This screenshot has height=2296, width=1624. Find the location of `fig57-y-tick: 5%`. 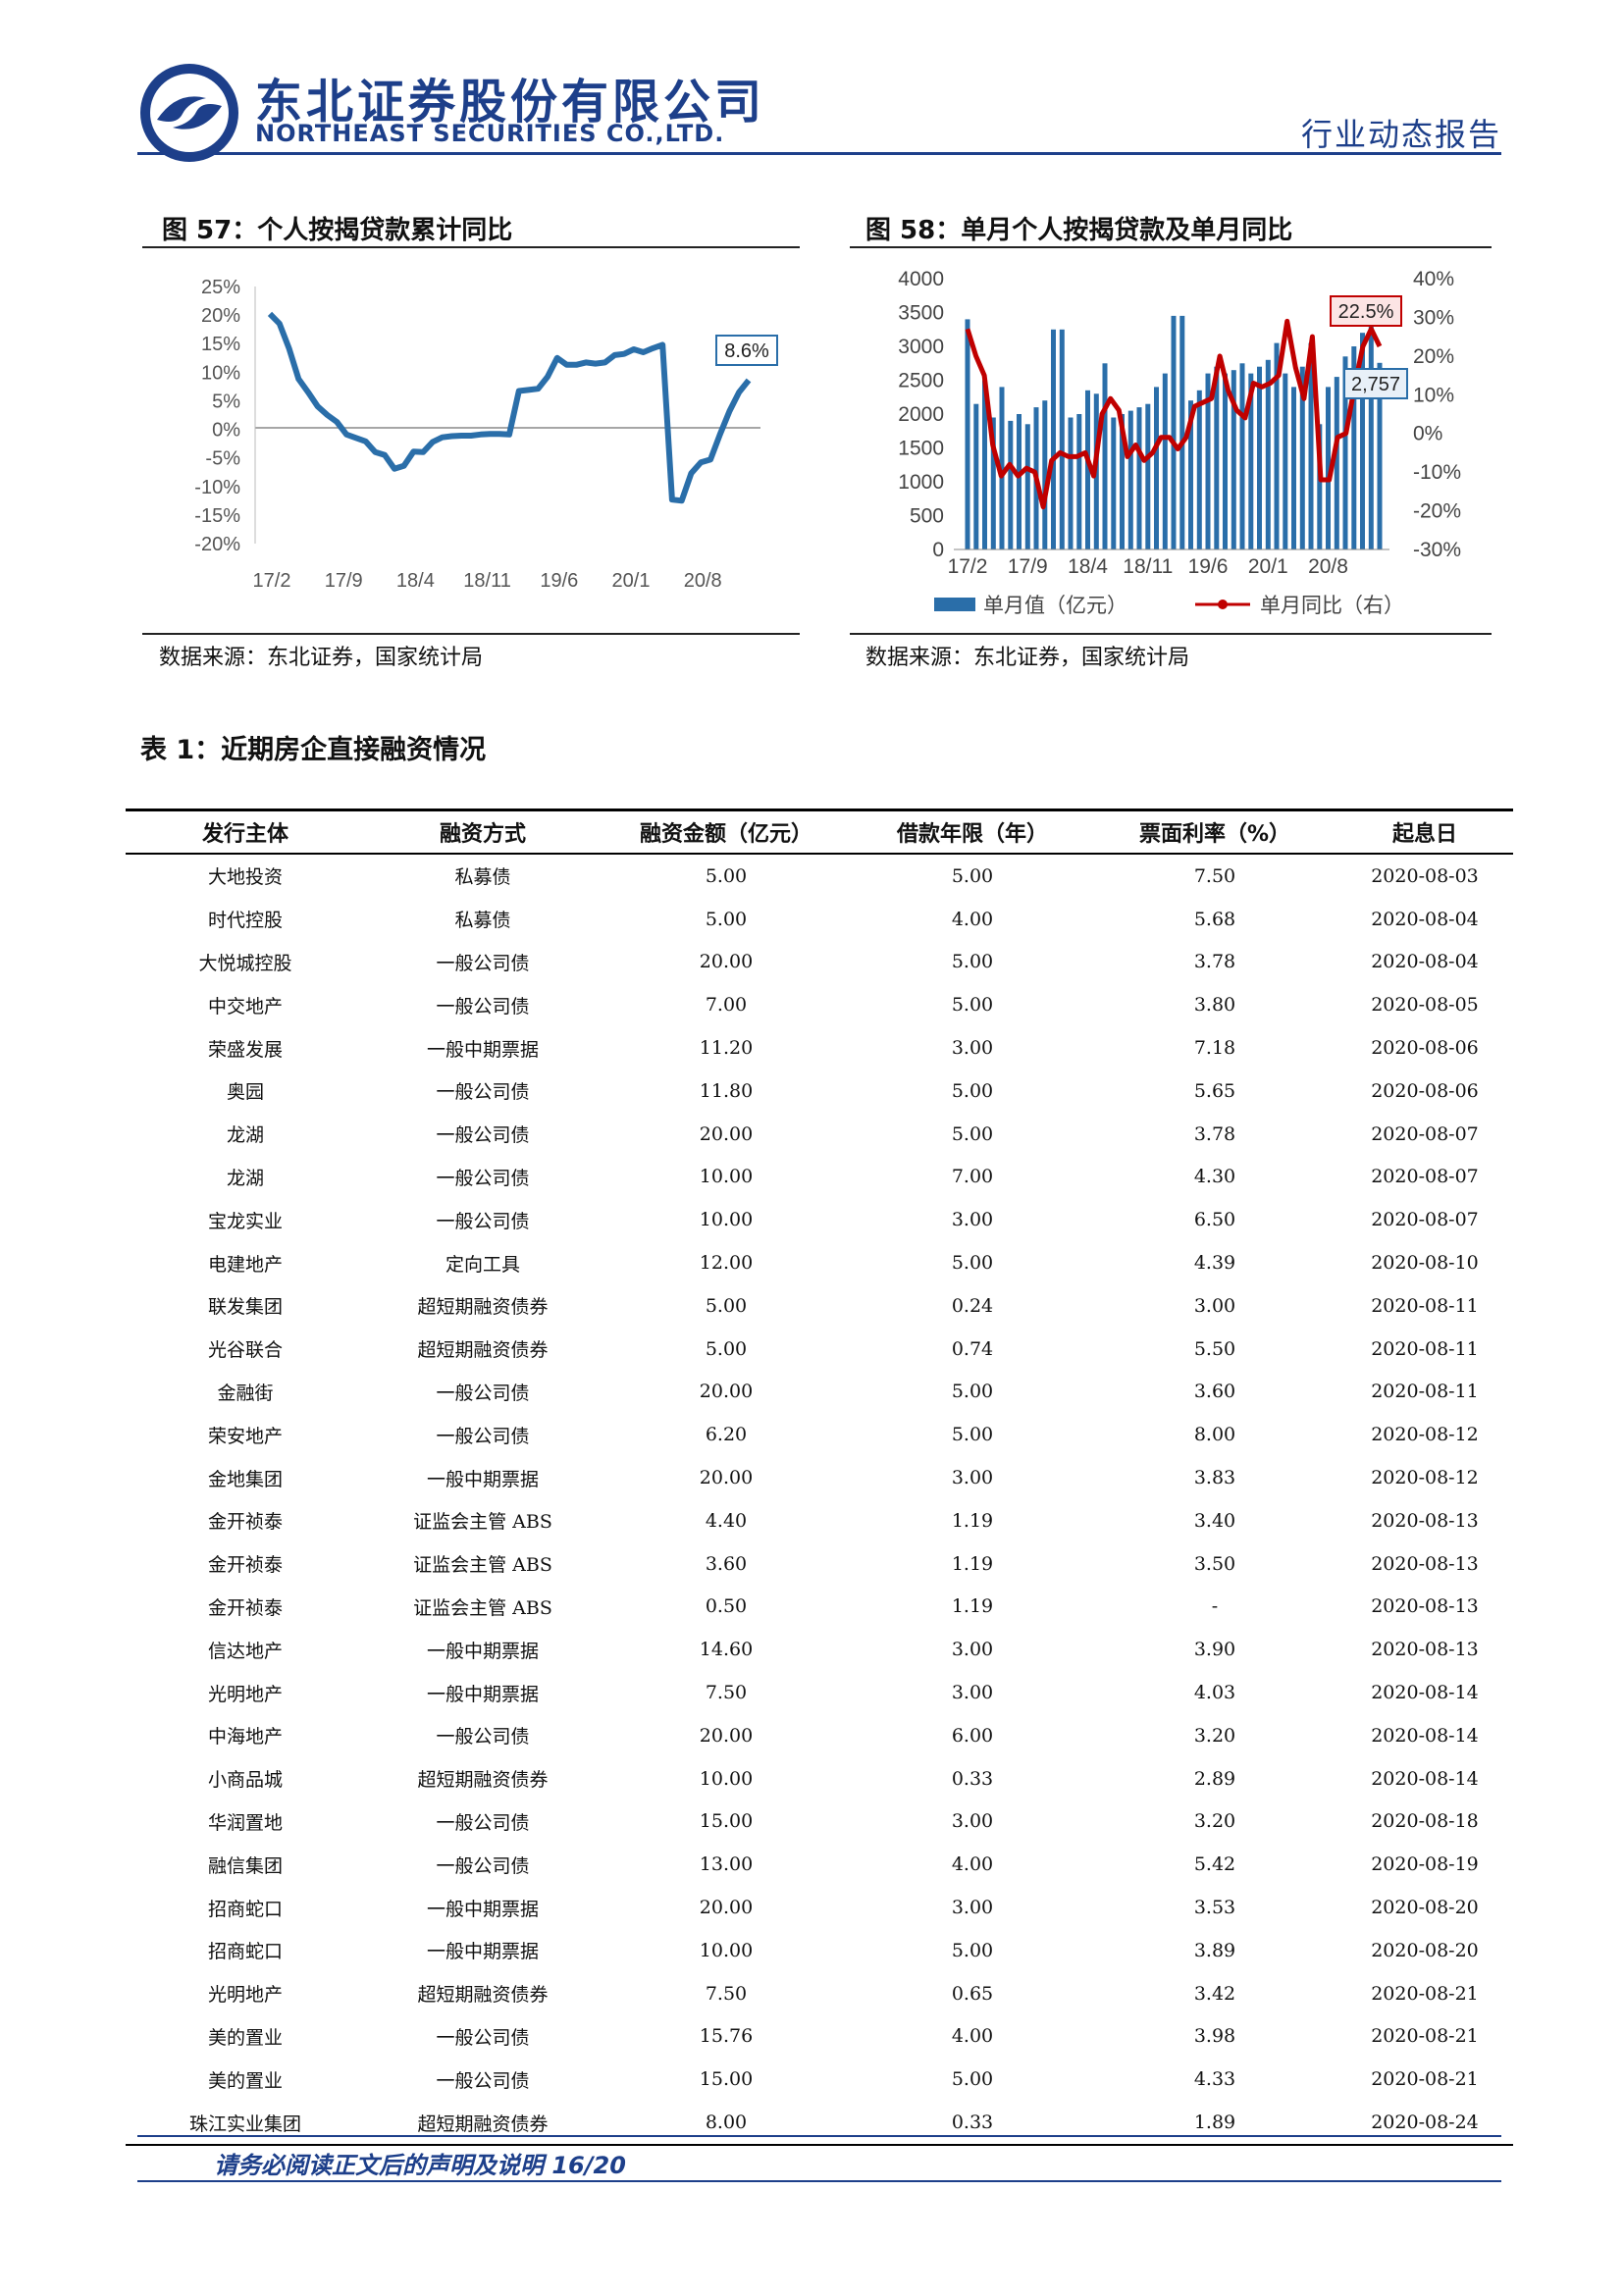

fig57-y-tick: 5% is located at coordinates (226, 401).